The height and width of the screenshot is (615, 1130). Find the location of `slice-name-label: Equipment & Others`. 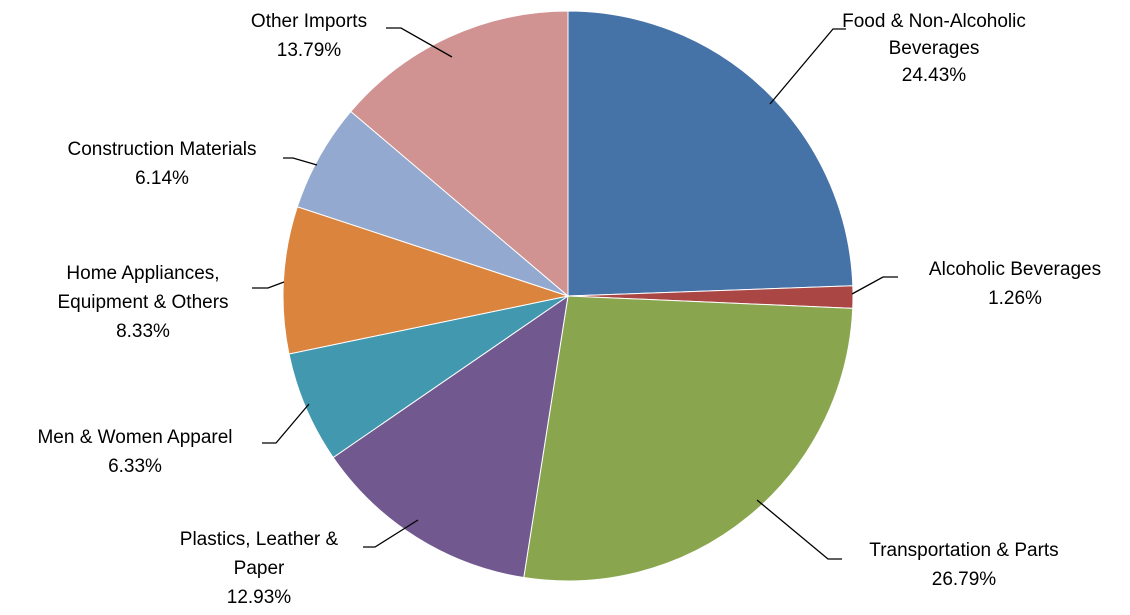

slice-name-label: Equipment & Others is located at coordinates (142, 302).